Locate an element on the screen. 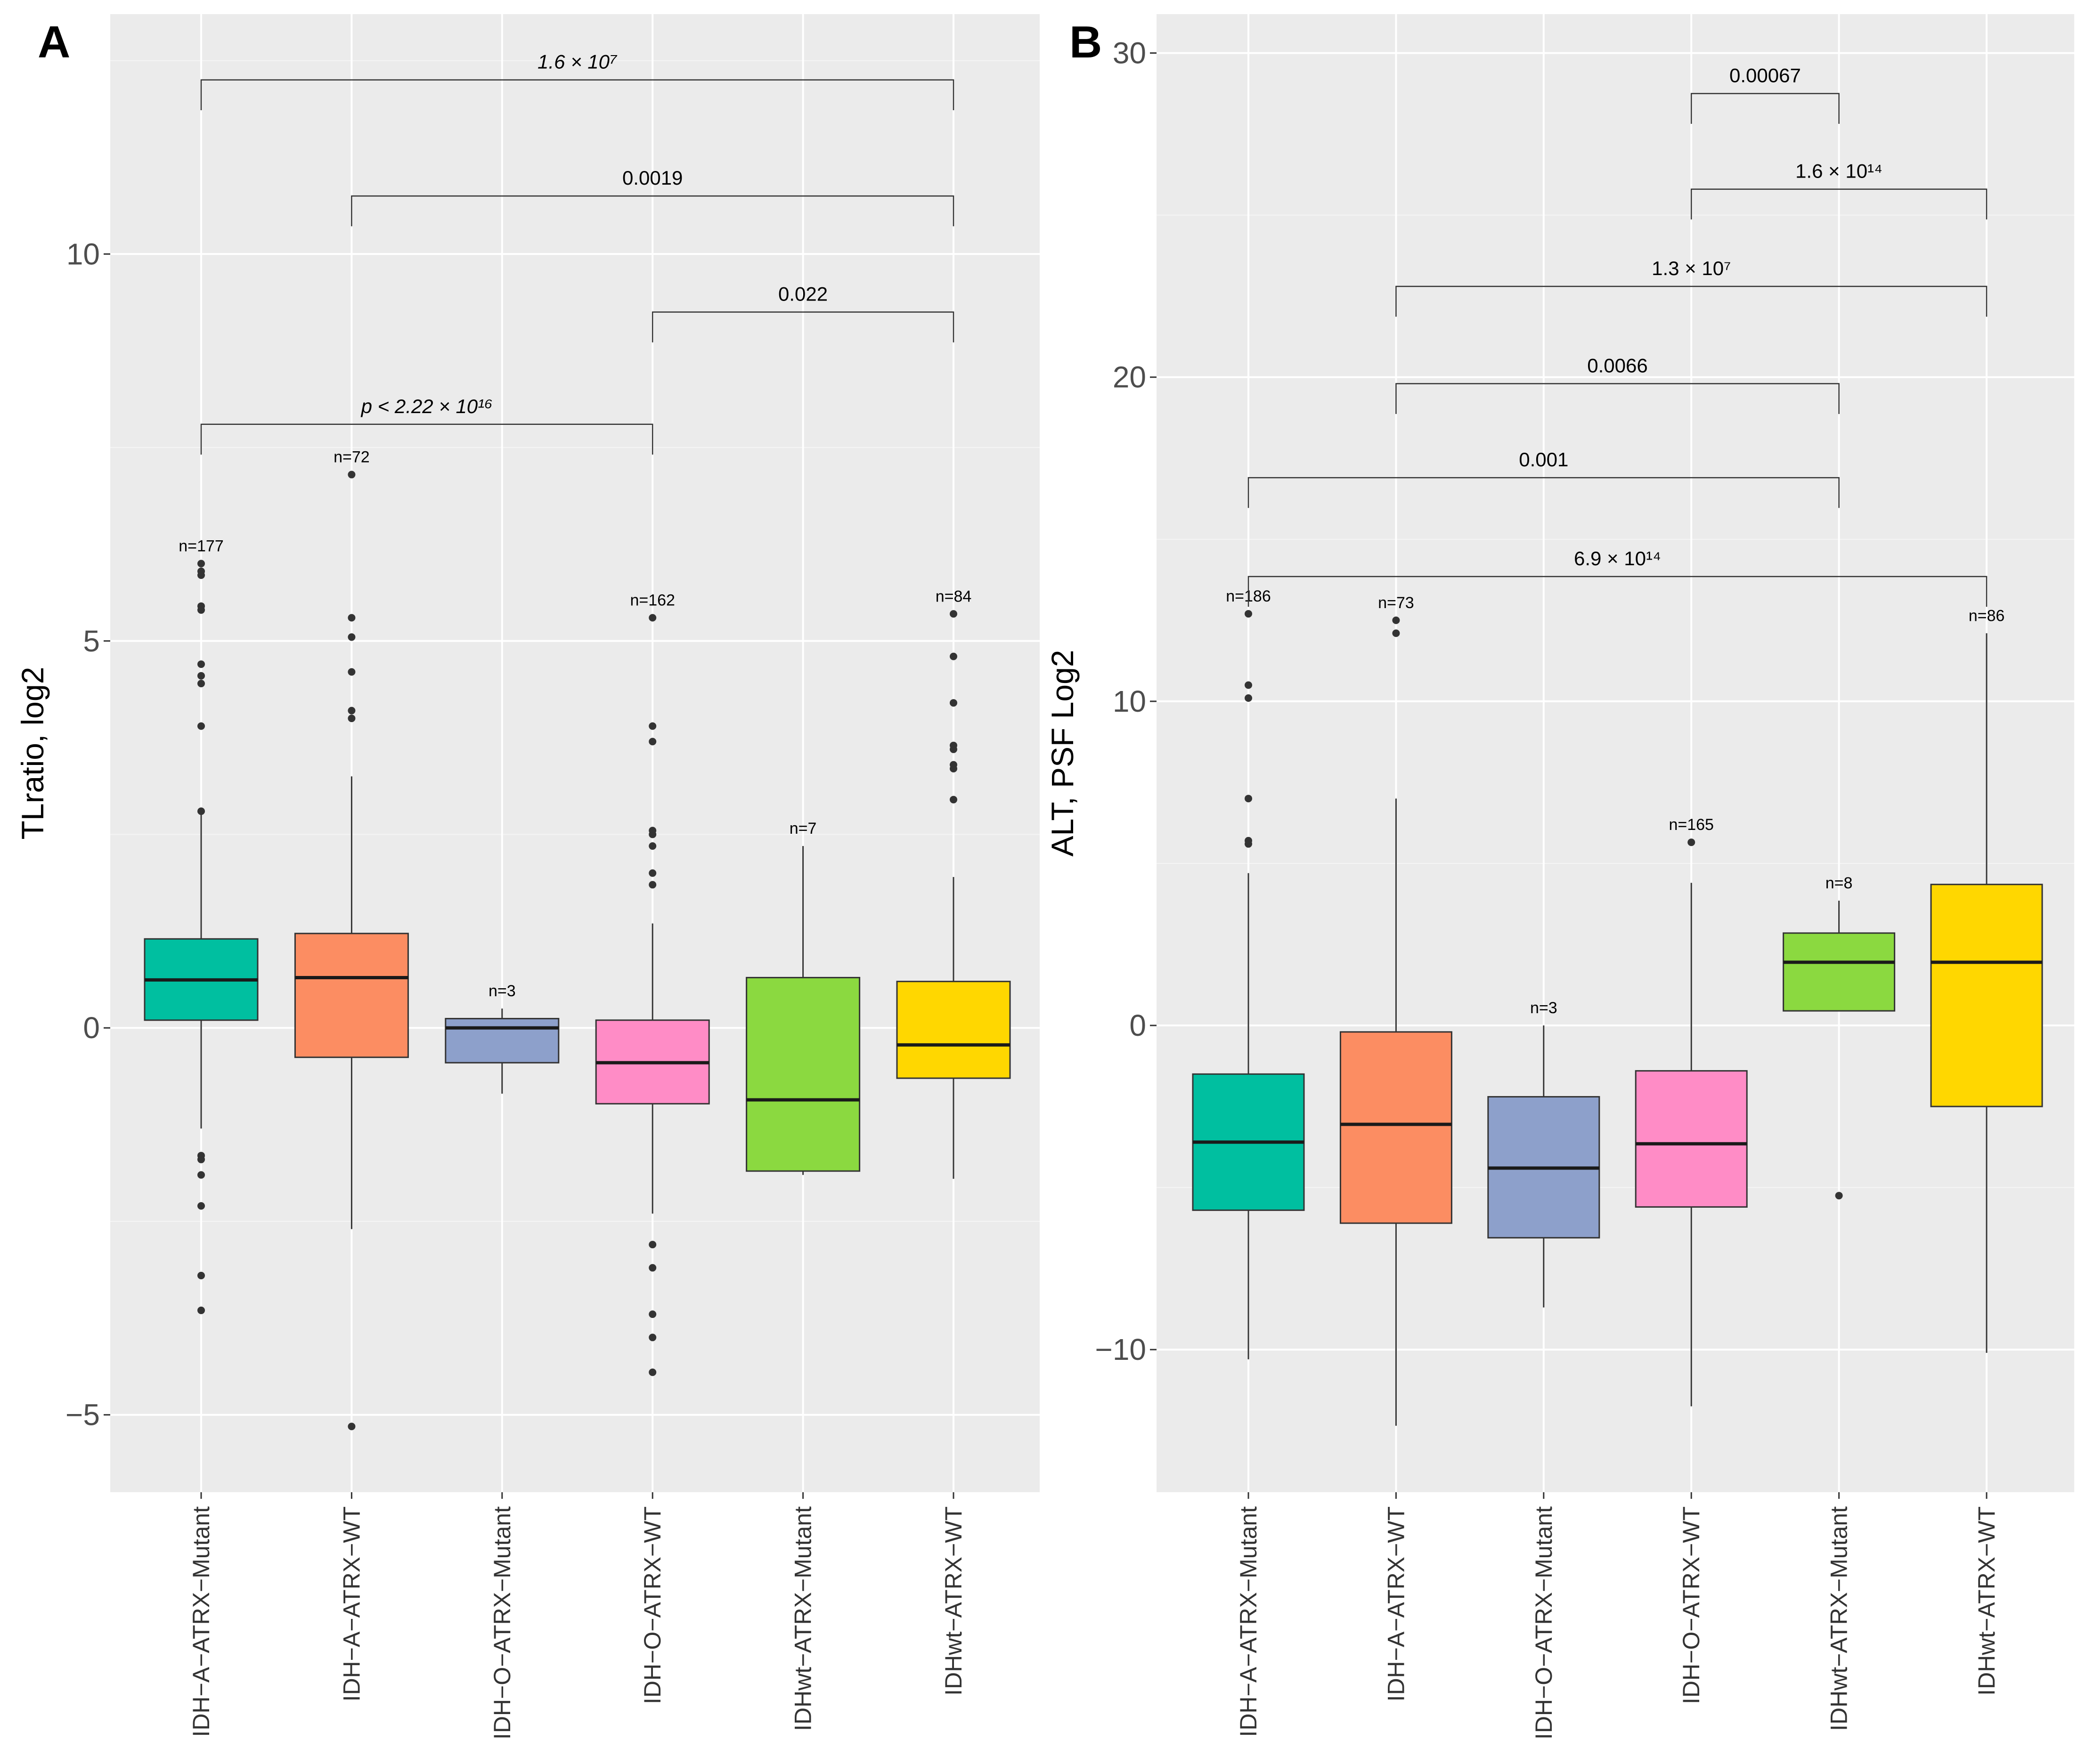 This screenshot has height=1764, width=2086. n-label: n=73 is located at coordinates (1396, 603).